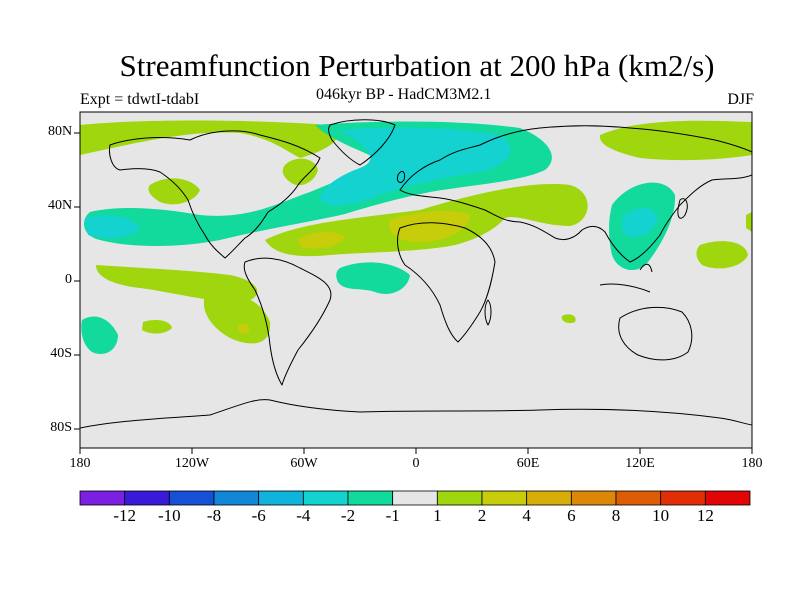  What do you see at coordinates (304, 463) in the screenshot?
I see `x-tick-label: 60W` at bounding box center [304, 463].